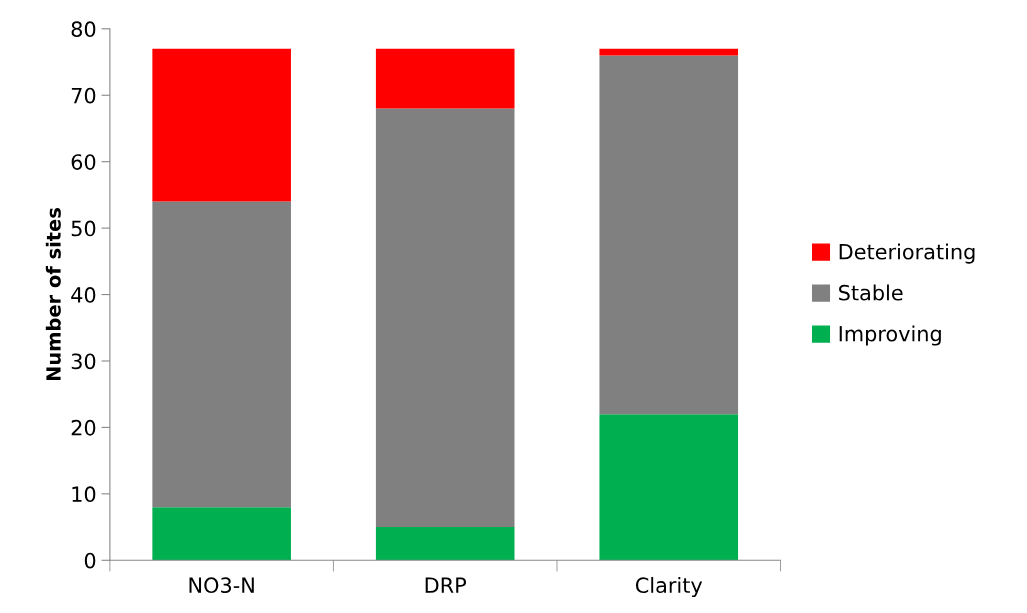 The height and width of the screenshot is (613, 1027). Describe the element at coordinates (890, 335) in the screenshot. I see `legend-label: Improving` at that location.